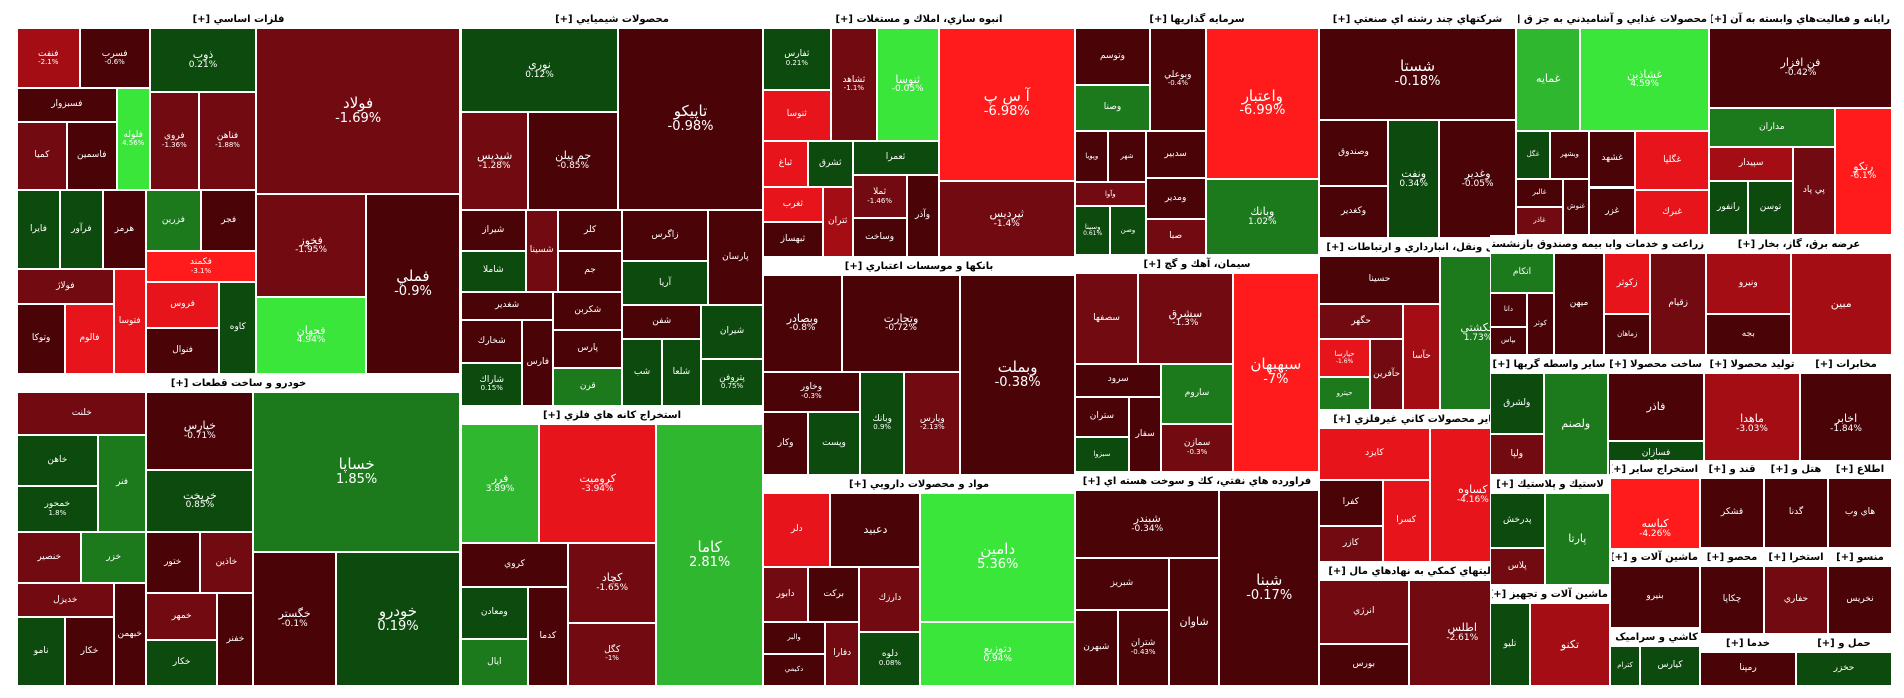 This screenshot has width=1904, height=698. I want to click on stock-tile: وبوعلي -0.4%, so click(1178, 79).